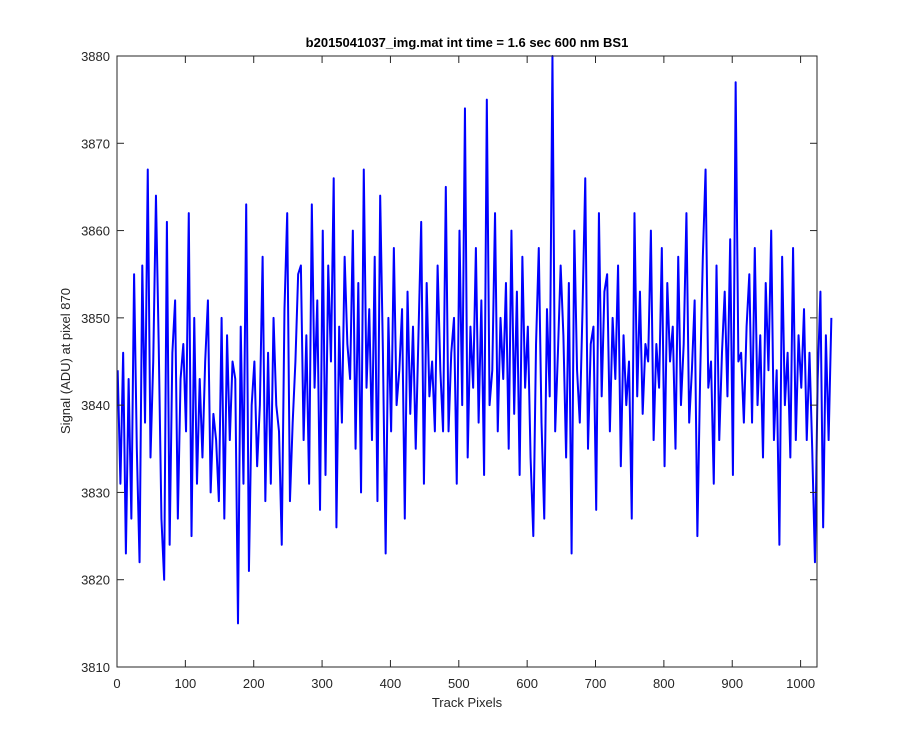  Describe the element at coordinates (322, 683) in the screenshot. I see `x-tick-label: 300` at that location.